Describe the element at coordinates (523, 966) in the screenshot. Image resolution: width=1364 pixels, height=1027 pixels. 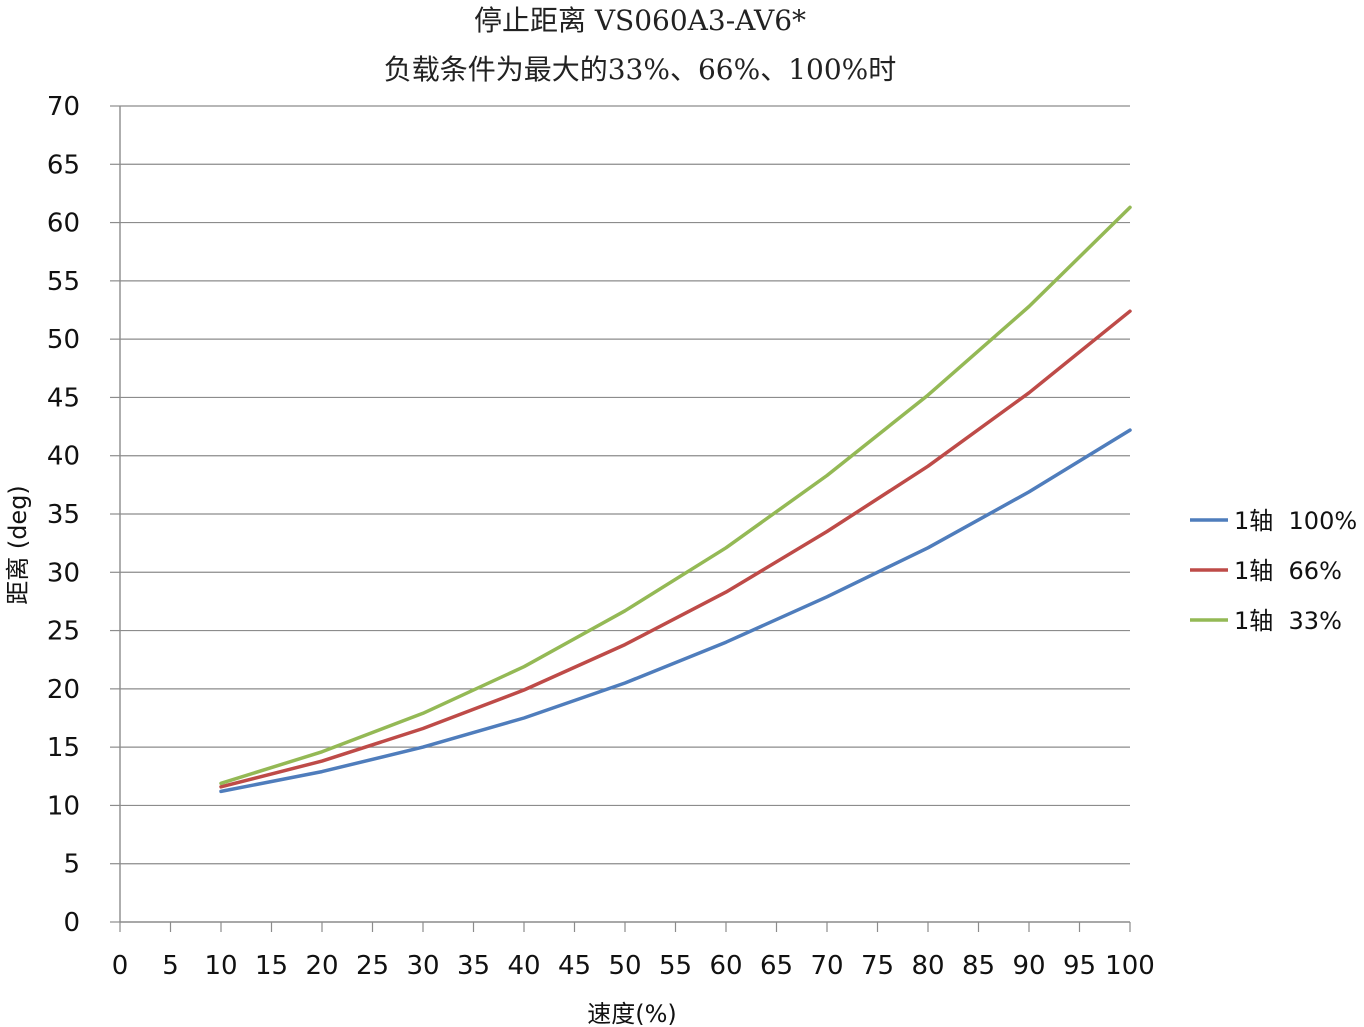
I see `x-tick-label: 40` at that location.